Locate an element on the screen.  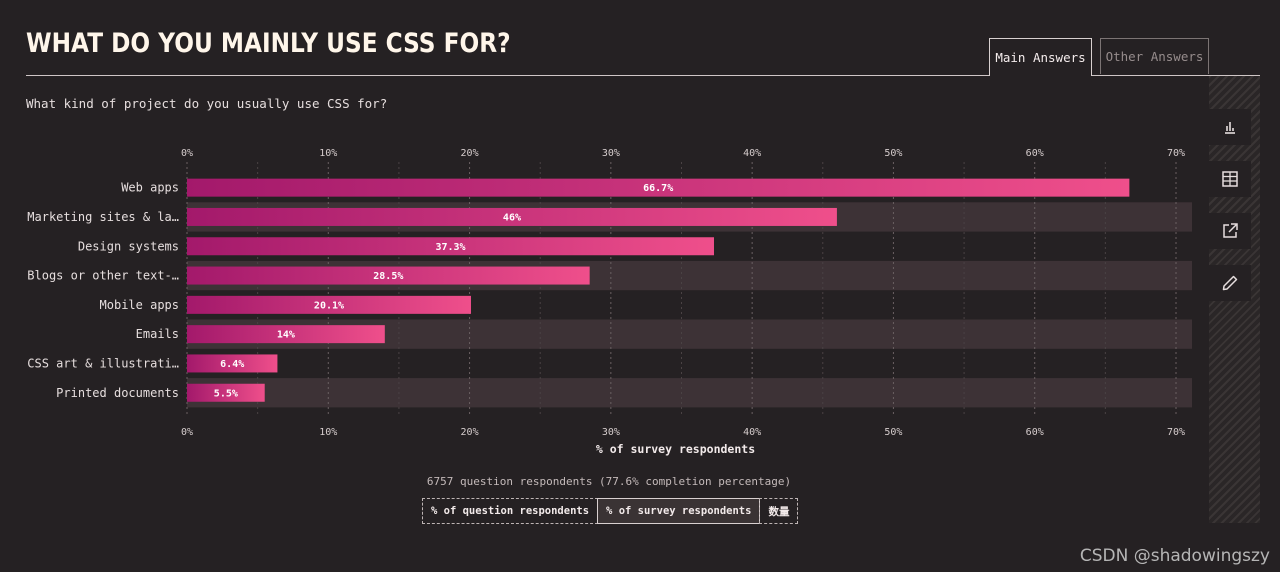
x-tick-label-top: 20% is located at coordinates (470, 153).